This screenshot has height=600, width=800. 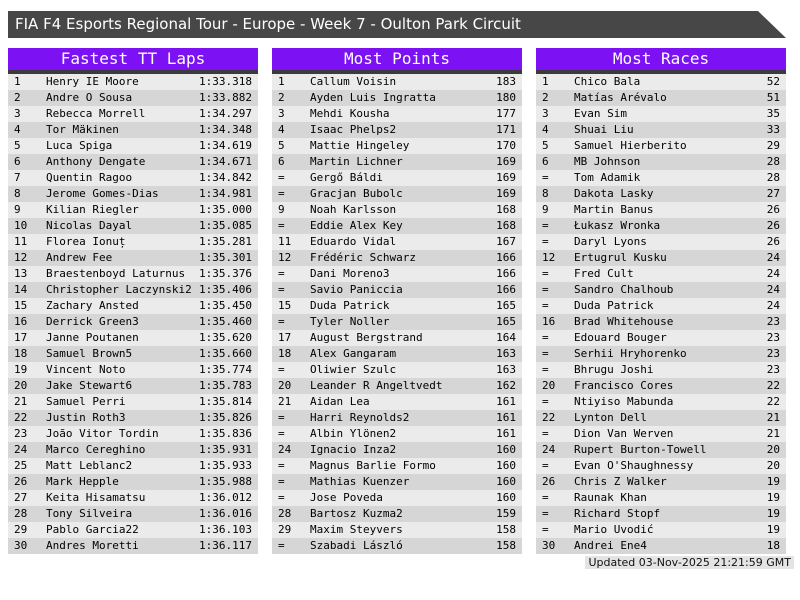 What do you see at coordinates (397, 59) in the screenshot?
I see `table-header: Most Points` at bounding box center [397, 59].